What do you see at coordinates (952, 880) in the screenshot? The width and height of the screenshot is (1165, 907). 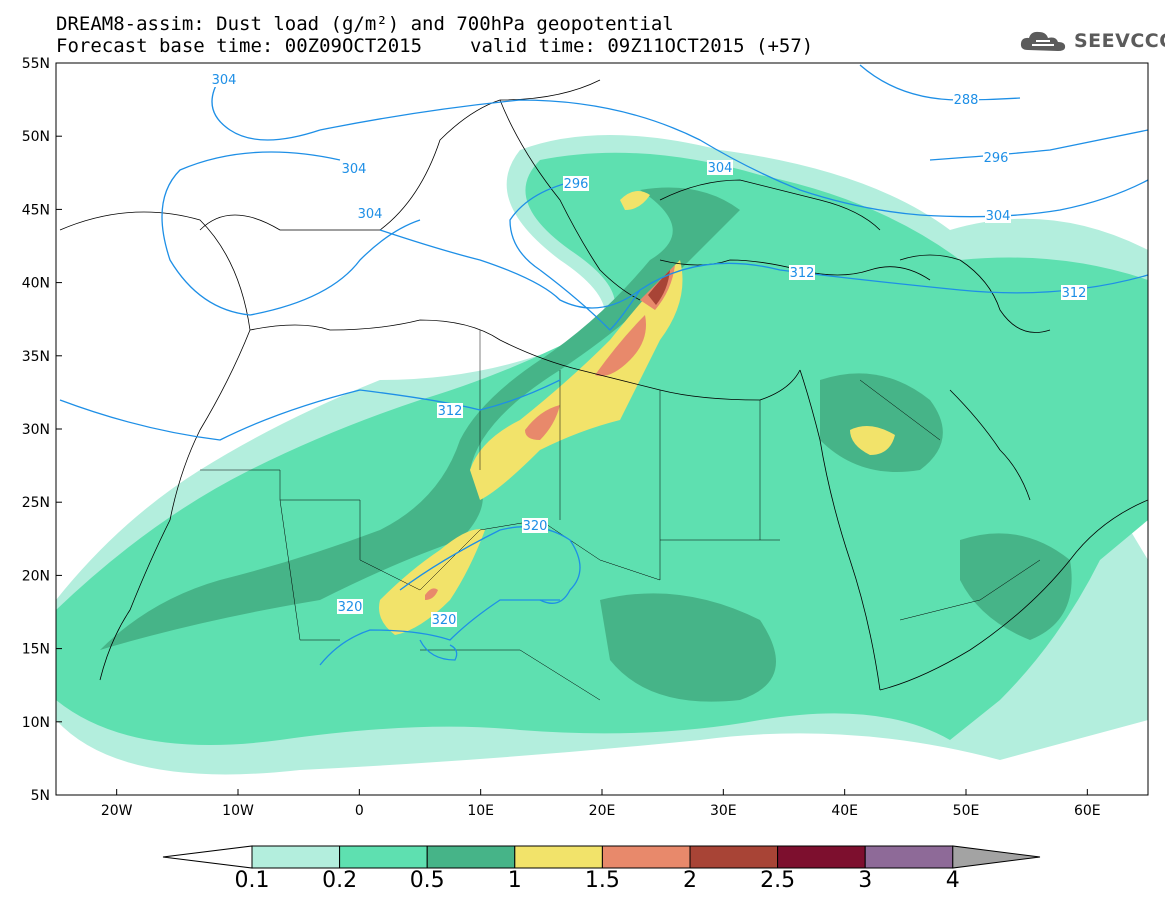 I see `colorbar-level-label: 4` at bounding box center [952, 880].